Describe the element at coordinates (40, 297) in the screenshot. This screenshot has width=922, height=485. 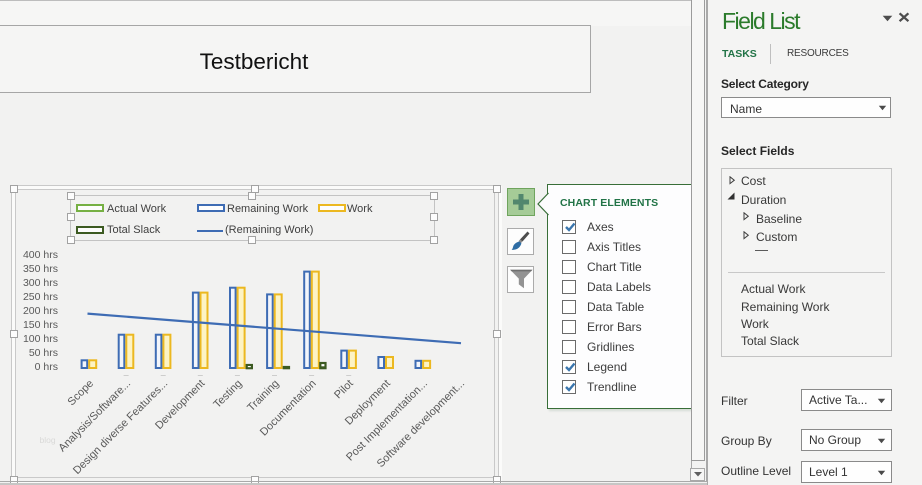
I see `svg-text: 250 hrs` at that location.